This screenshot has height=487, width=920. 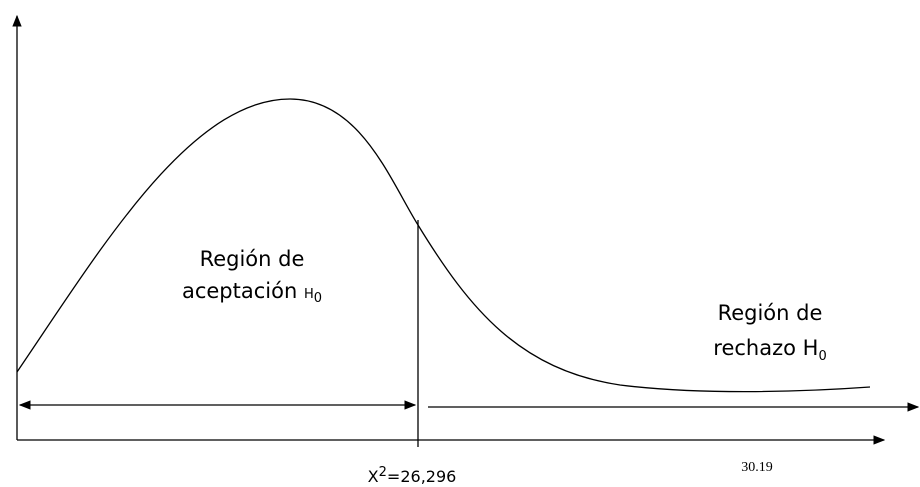 I want to click on rejection-label: rechazo H0, so click(x=769, y=350).